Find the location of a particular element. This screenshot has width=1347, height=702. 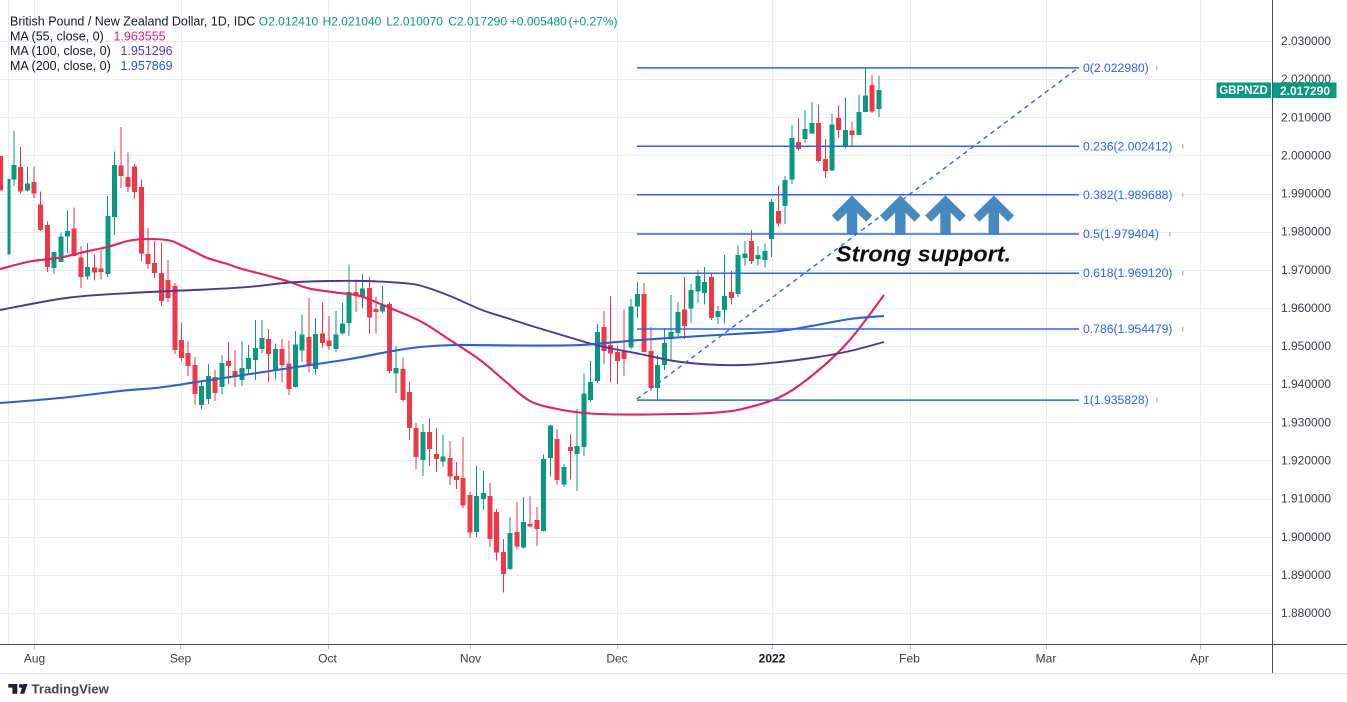

svg-text: Mar is located at coordinates (1046, 659).